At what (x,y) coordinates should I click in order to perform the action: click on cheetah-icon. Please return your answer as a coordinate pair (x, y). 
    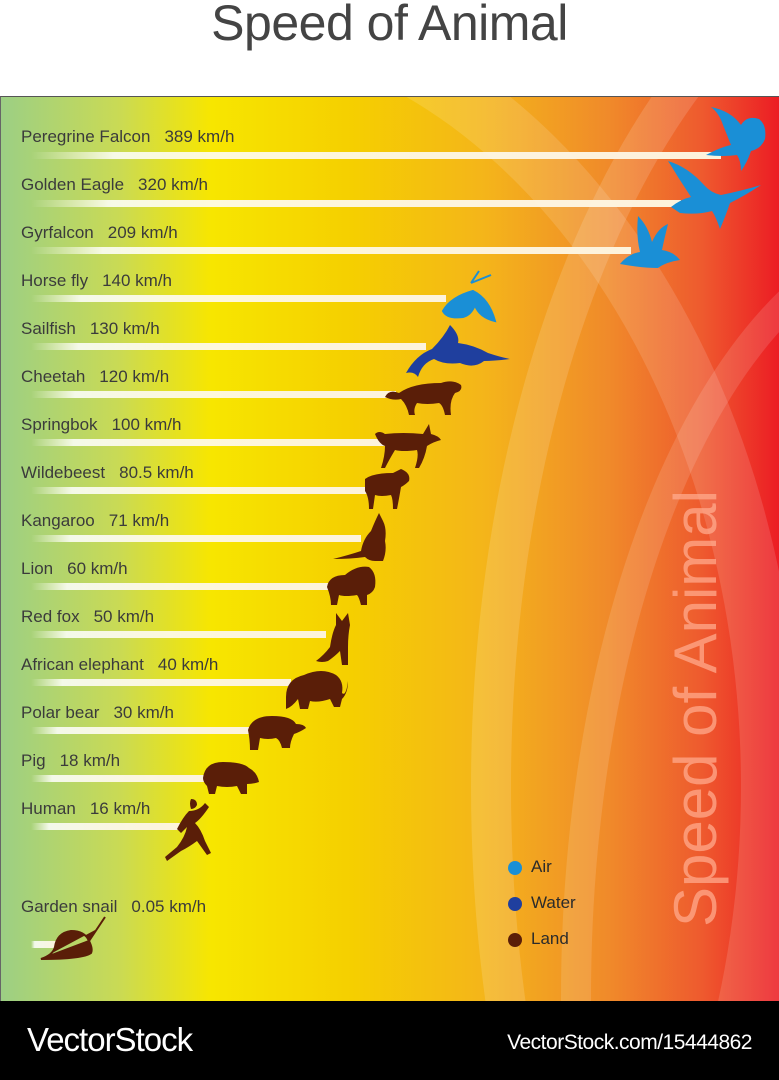
    Looking at the image, I should click on (423, 398).